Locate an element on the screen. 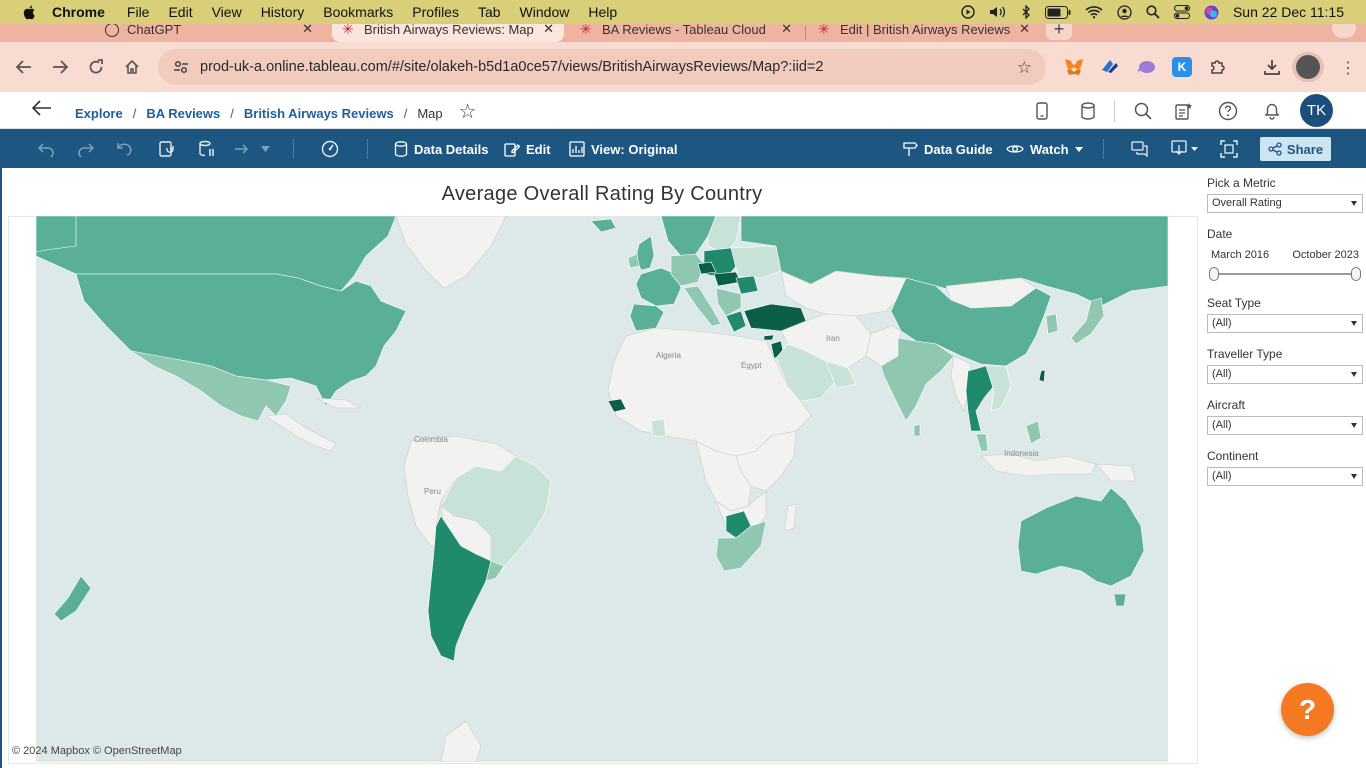 This screenshot has width=1366, height=768. region-new-zealand is located at coordinates (72, 598).